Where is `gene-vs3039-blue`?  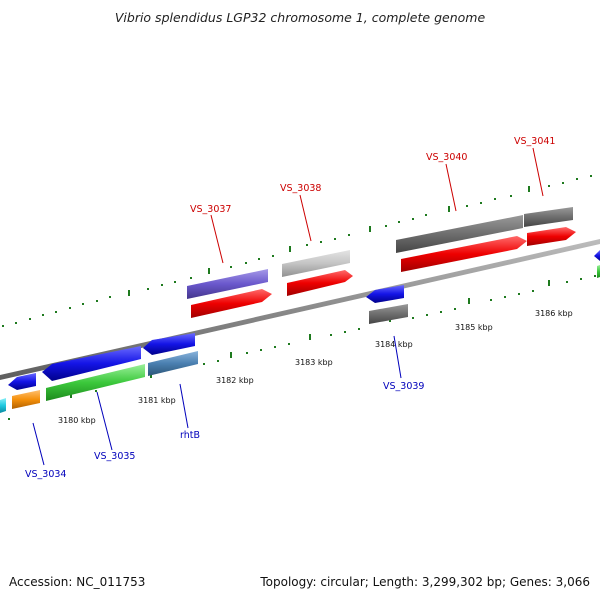
gene-vs3039-blue is located at coordinates (385, 294).